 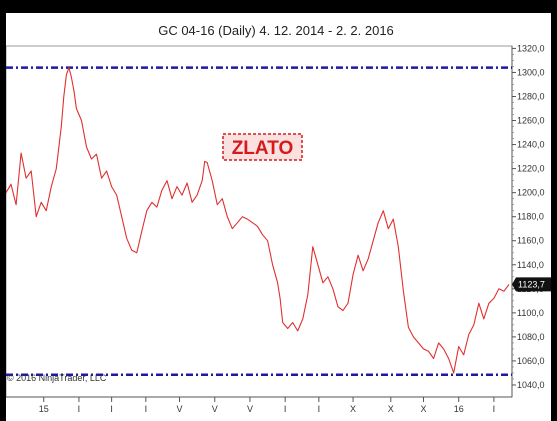 What do you see at coordinates (531, 121) in the screenshot?
I see `y-tick-label: 1260,0` at bounding box center [531, 121].